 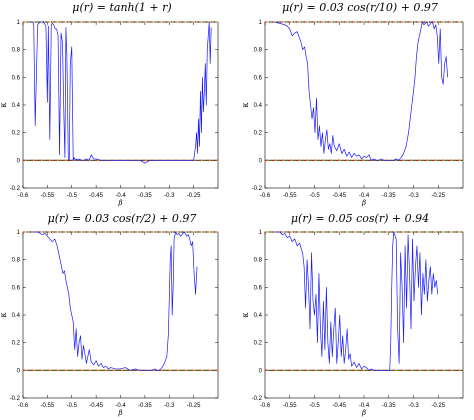 I want to click on chart-title: μ(r) = 0.03 cos(r/2) + 0.97, so click(x=122, y=218).